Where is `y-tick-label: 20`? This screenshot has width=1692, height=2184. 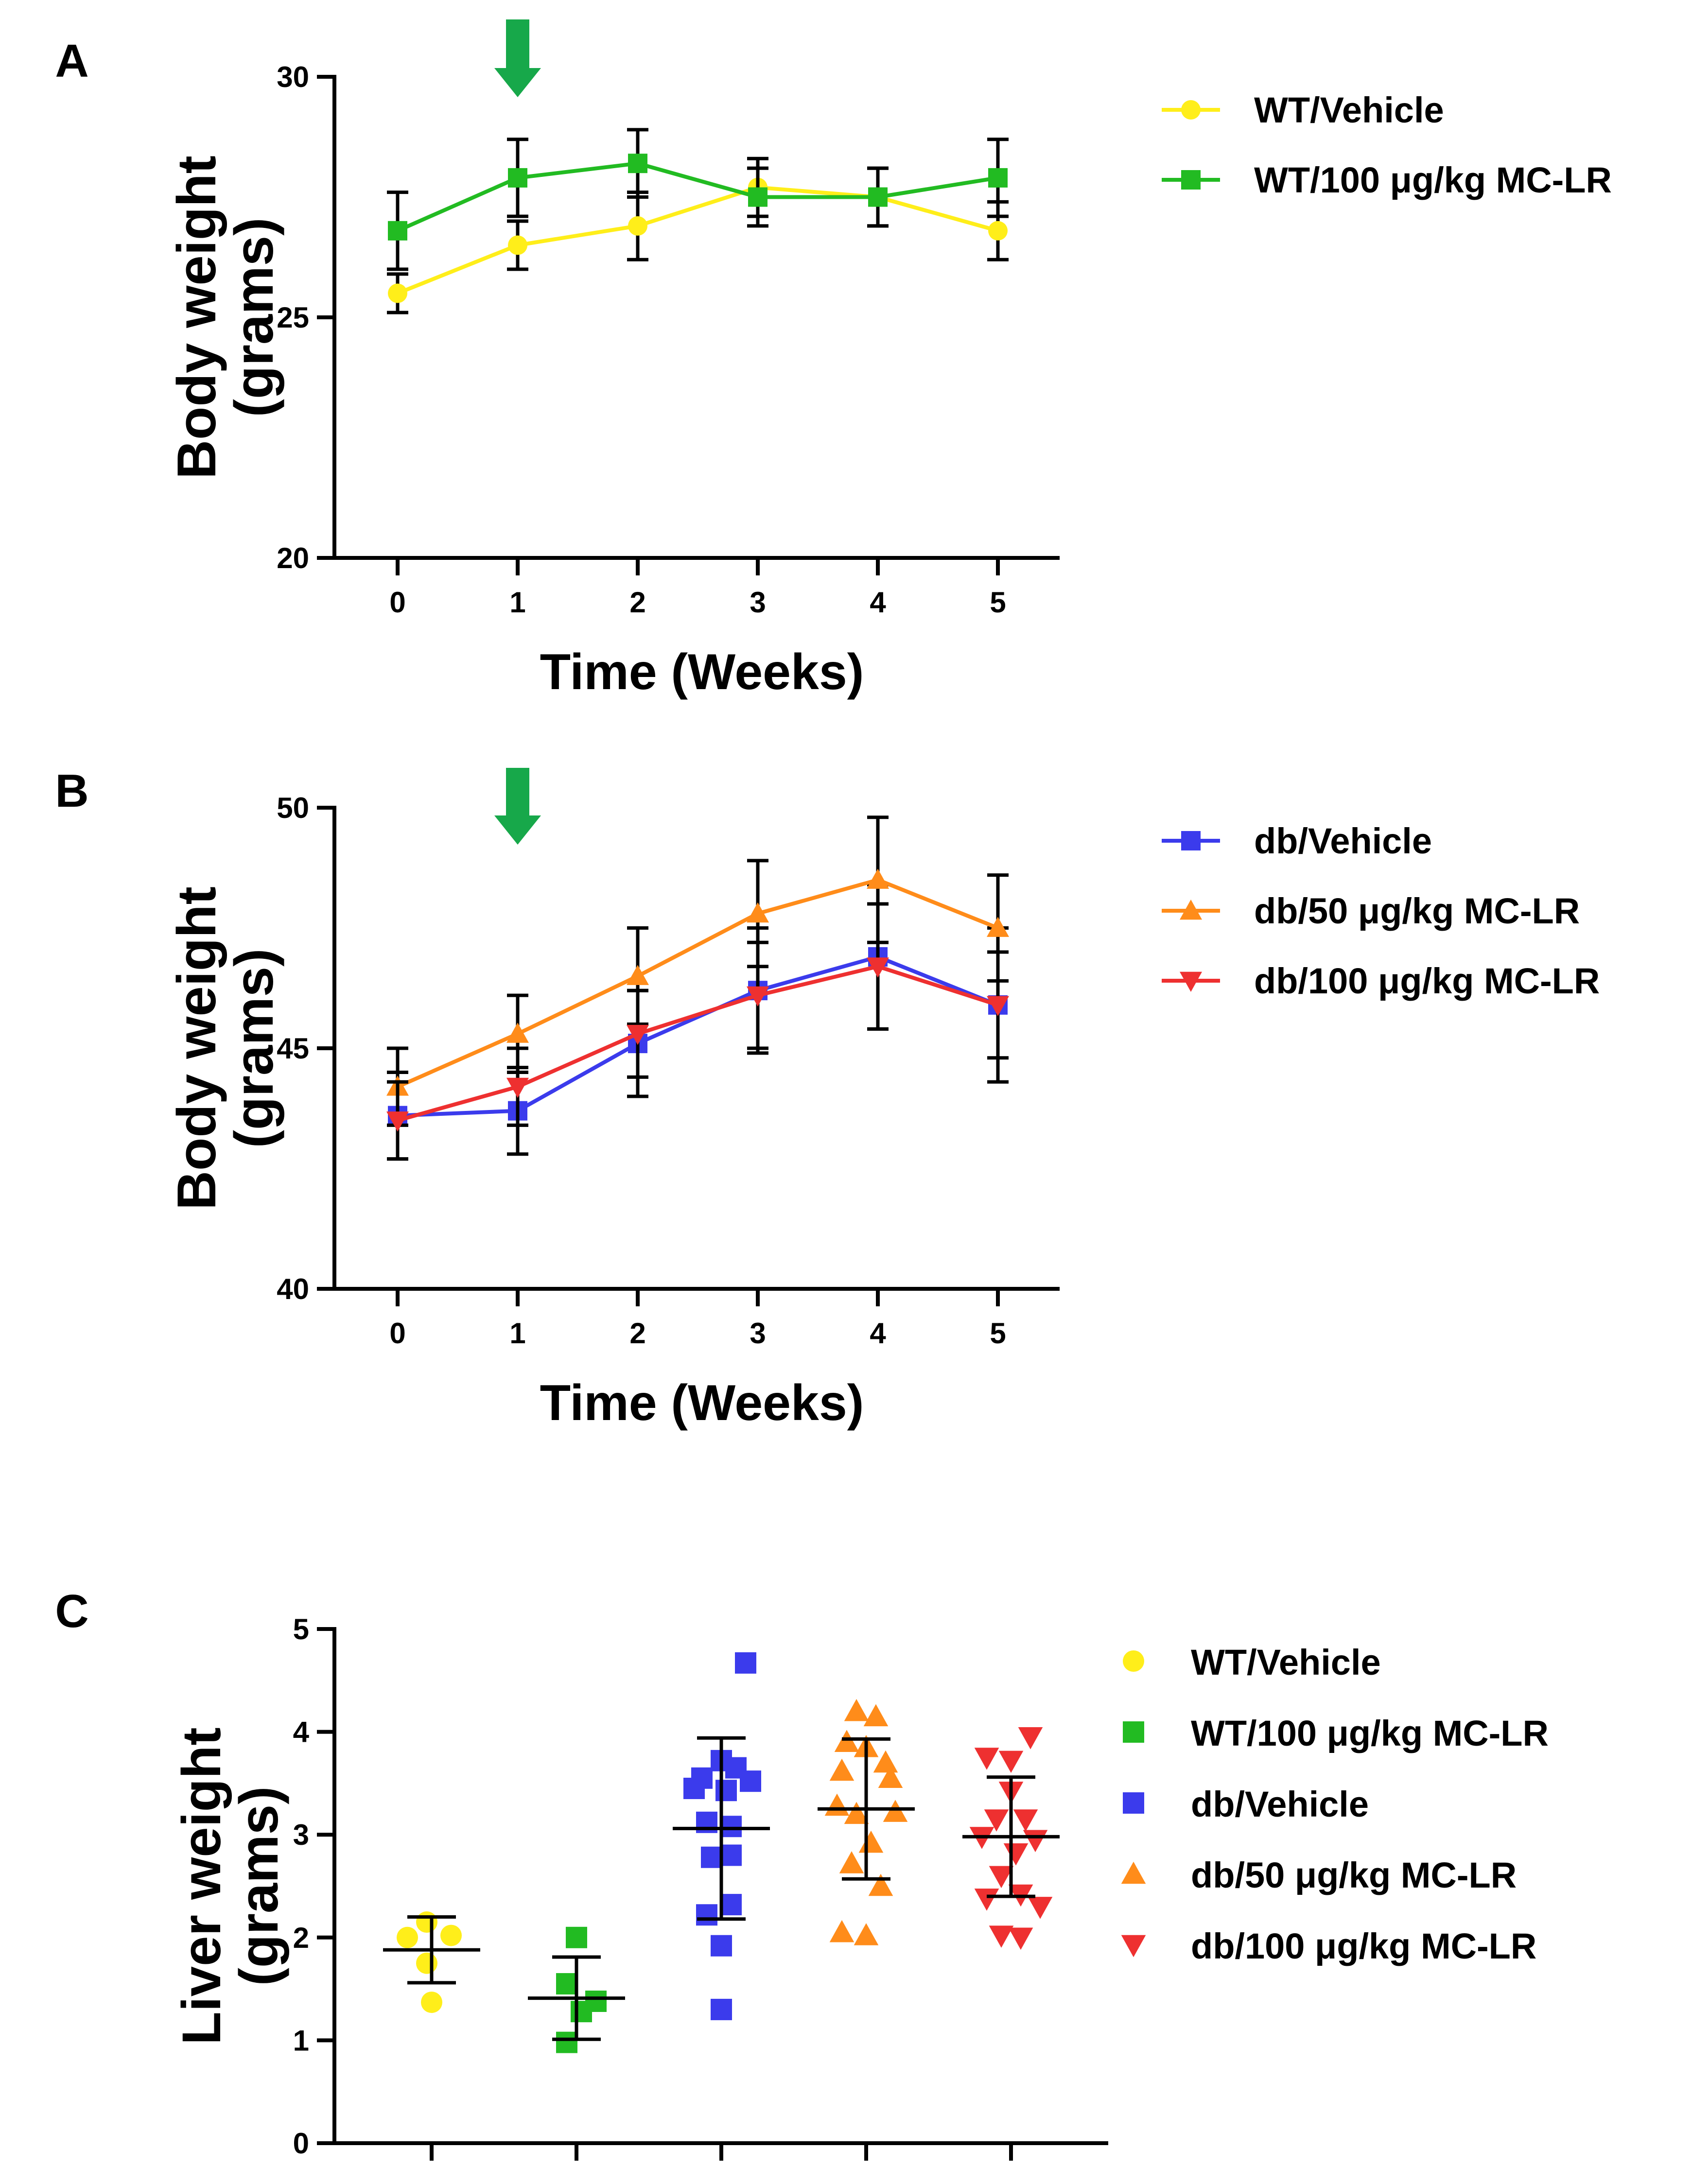
y-tick-label: 20 is located at coordinates (293, 558).